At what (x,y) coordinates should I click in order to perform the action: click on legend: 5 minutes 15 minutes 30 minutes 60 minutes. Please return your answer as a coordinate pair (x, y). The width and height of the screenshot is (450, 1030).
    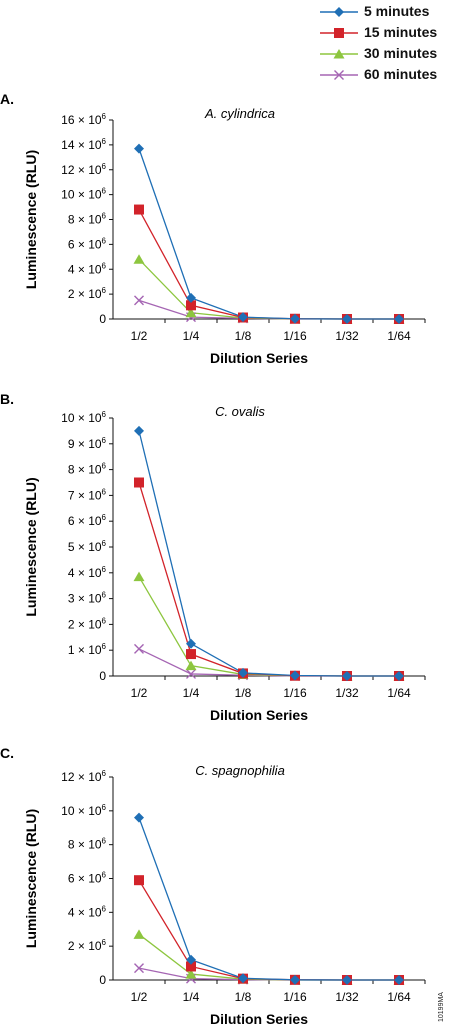
    Looking at the image, I should click on (383, 44).